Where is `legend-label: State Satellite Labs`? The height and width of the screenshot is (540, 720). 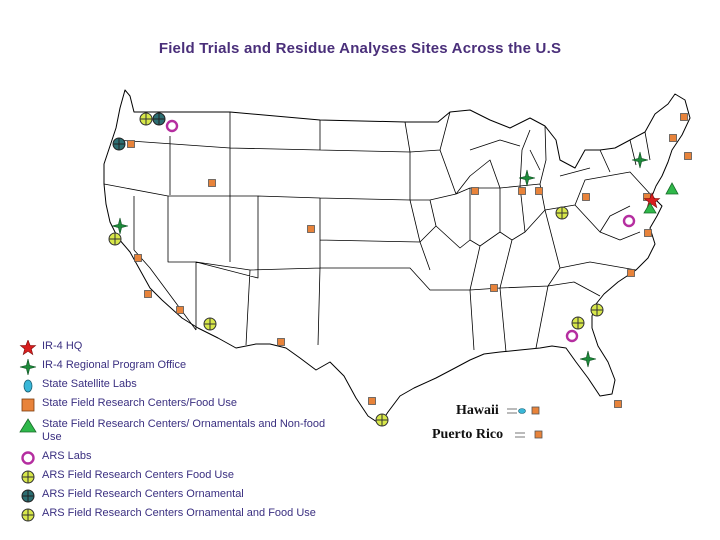 legend-label: State Satellite Labs is located at coordinates (89, 384).